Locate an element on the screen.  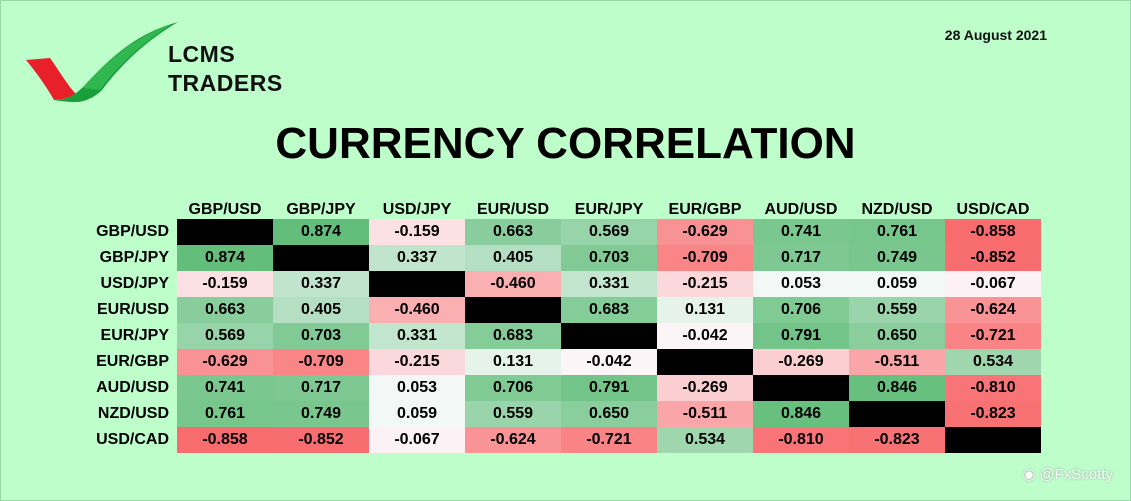
watermark-handle: @FxScotty is located at coordinates (1076, 474).